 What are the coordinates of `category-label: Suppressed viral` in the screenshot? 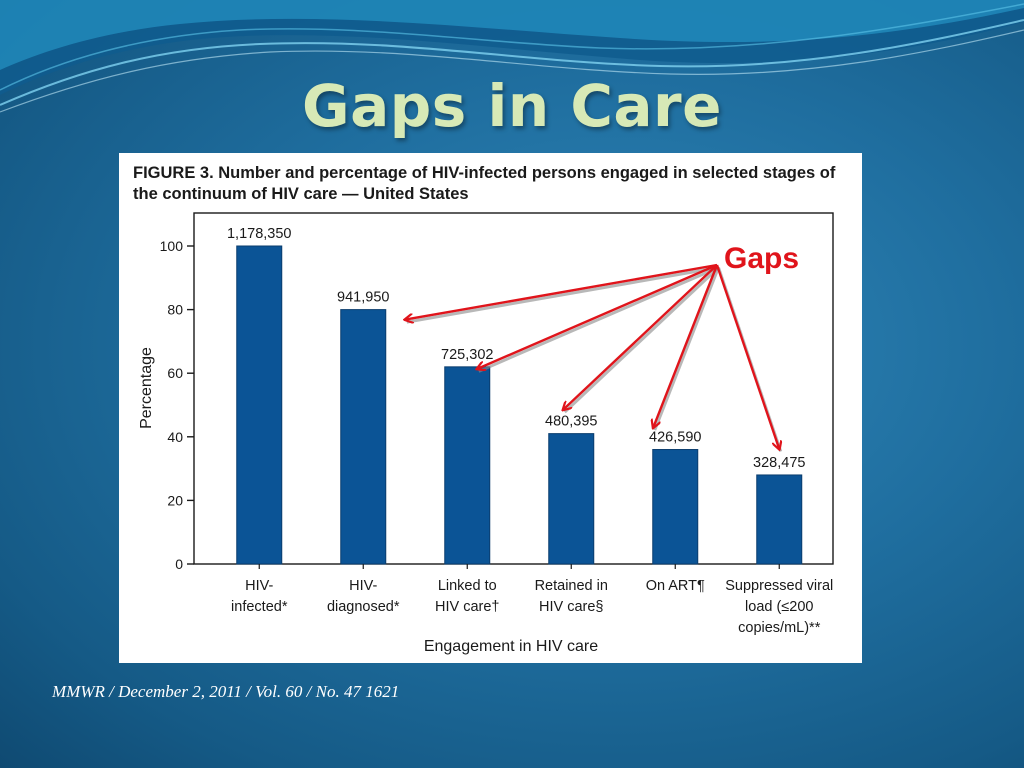 It's located at (779, 586).